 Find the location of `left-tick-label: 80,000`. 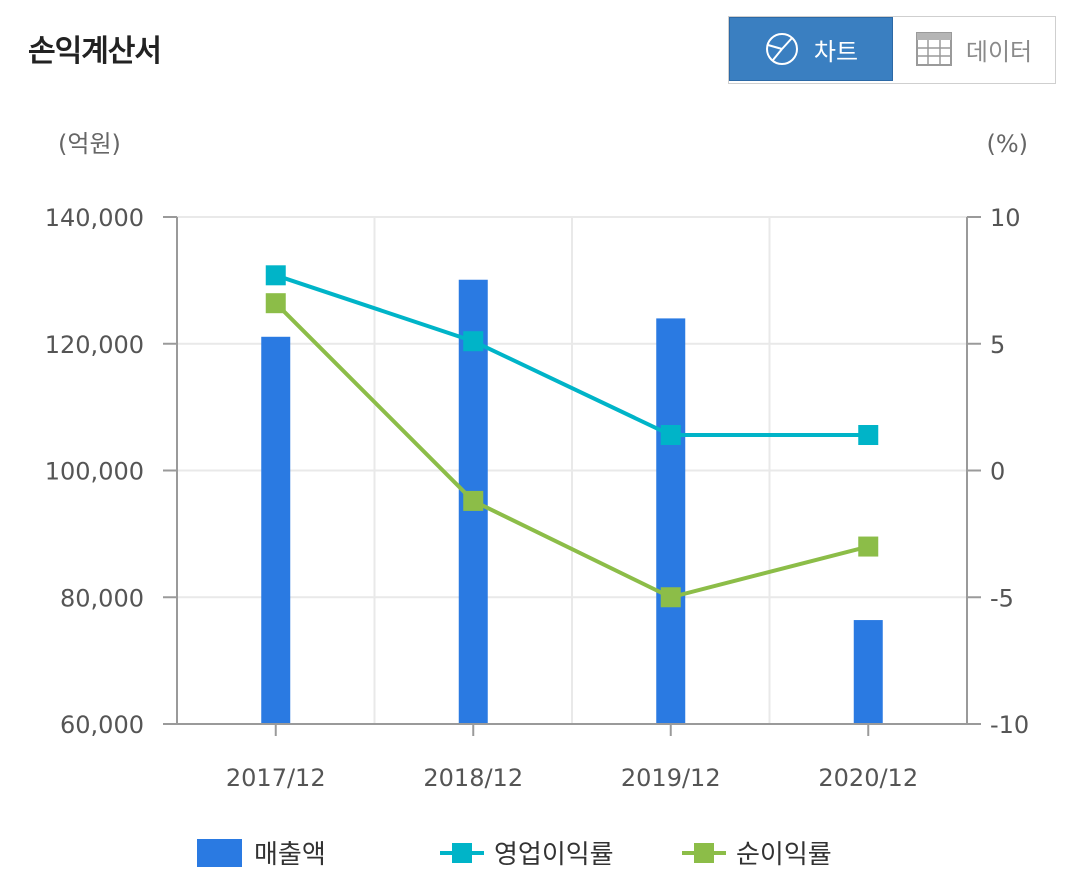

left-tick-label: 80,000 is located at coordinates (102, 598).